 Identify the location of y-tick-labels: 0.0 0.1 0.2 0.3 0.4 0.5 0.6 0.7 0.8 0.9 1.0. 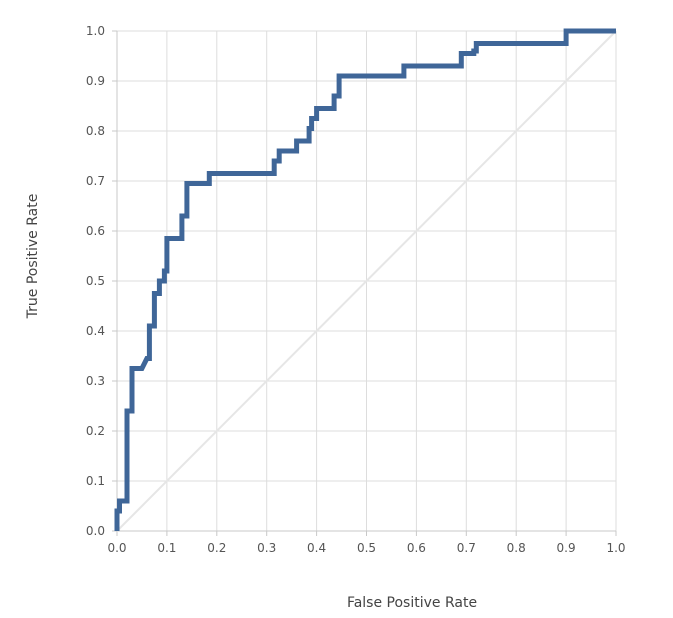
(95, 281).